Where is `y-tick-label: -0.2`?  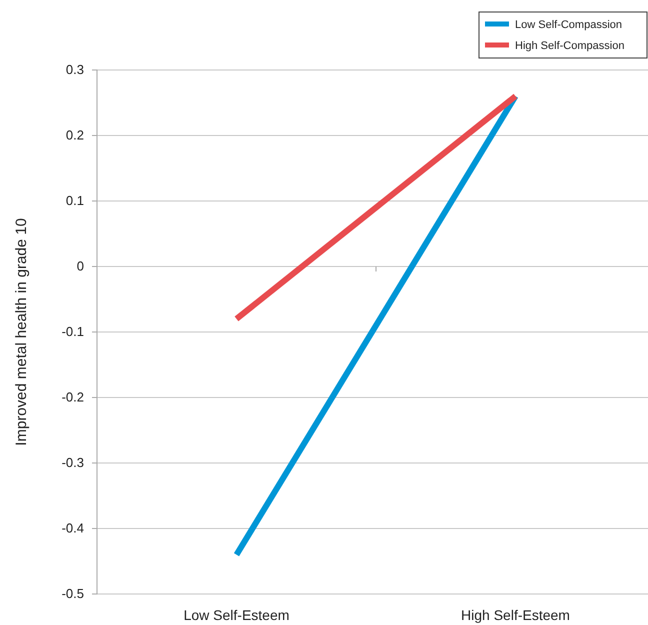 y-tick-label: -0.2 is located at coordinates (73, 397).